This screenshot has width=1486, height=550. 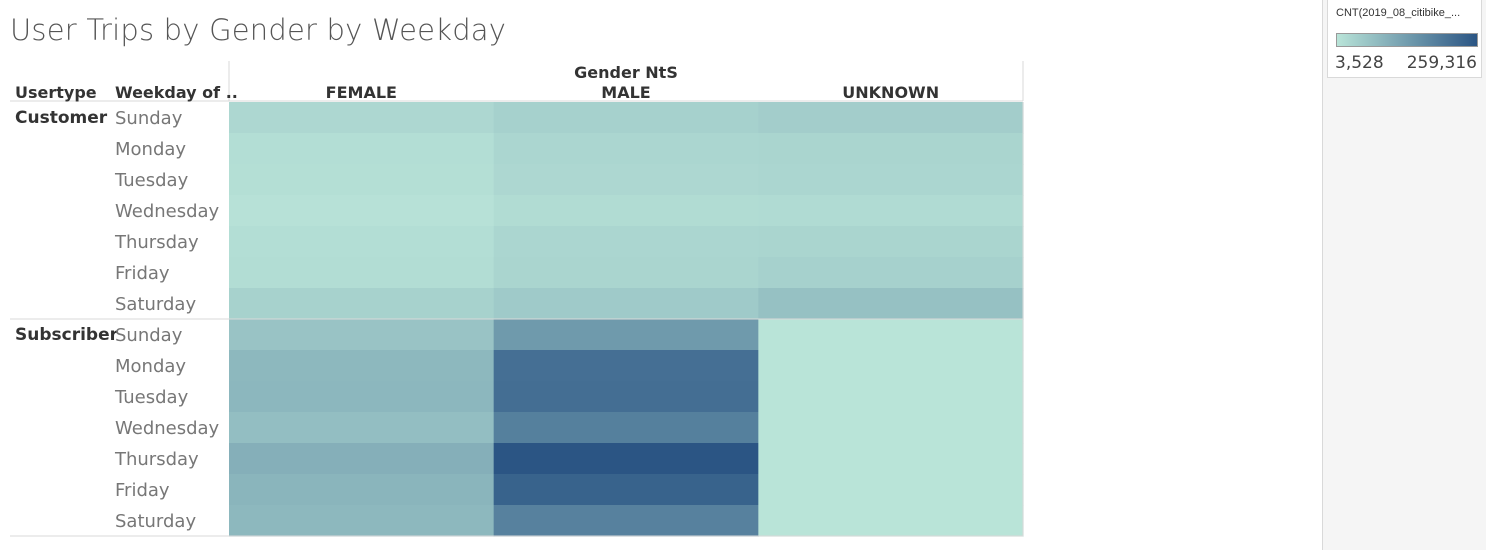 What do you see at coordinates (67, 335) in the screenshot?
I see `usertype-label-subscriber: Subscriber` at bounding box center [67, 335].